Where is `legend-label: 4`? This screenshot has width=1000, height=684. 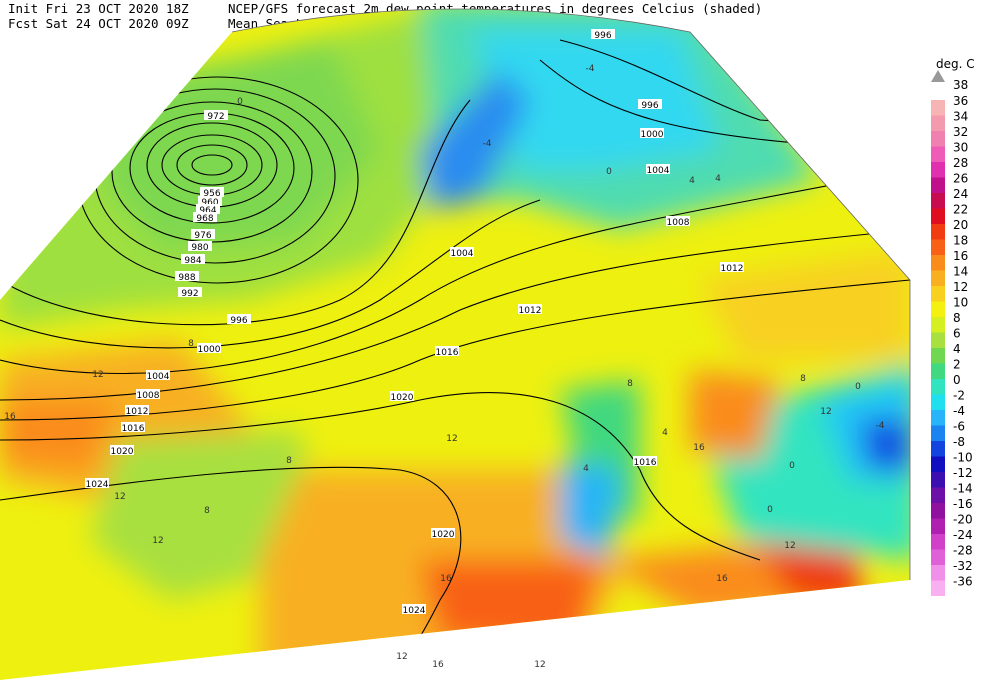
legend-label: 4 is located at coordinates (957, 349).